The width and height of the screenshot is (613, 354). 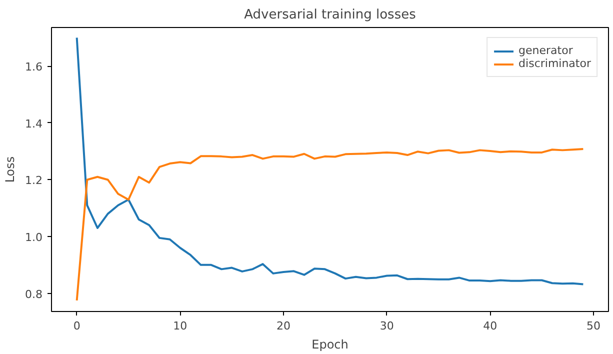 What do you see at coordinates (387, 326) in the screenshot?
I see `x-tick-label: 30` at bounding box center [387, 326].